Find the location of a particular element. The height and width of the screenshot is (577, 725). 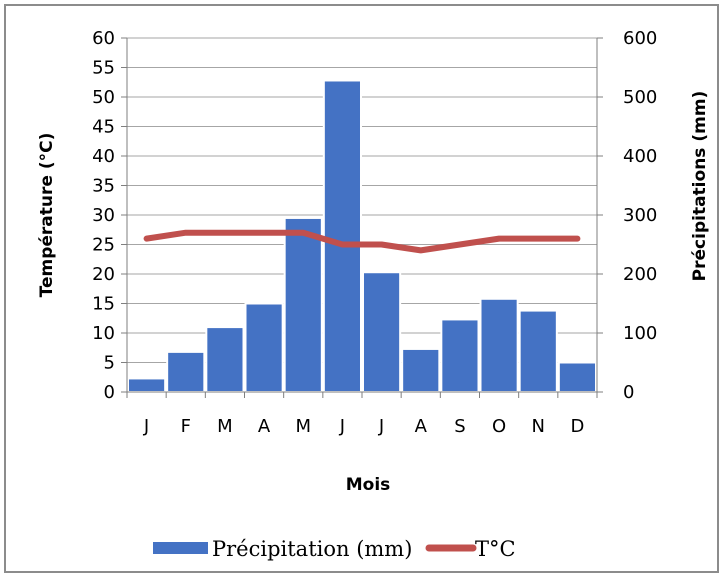

y-left-tick-label: 0 is located at coordinates (109, 392).